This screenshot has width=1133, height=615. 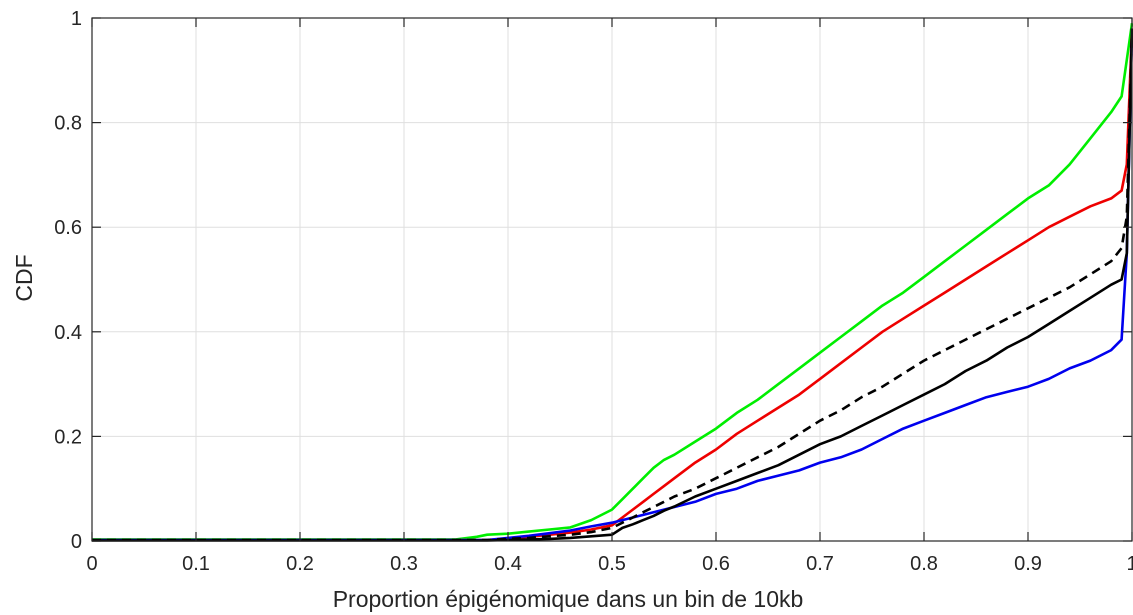 I want to click on x-tick-label: 0.2, so click(x=300, y=564).